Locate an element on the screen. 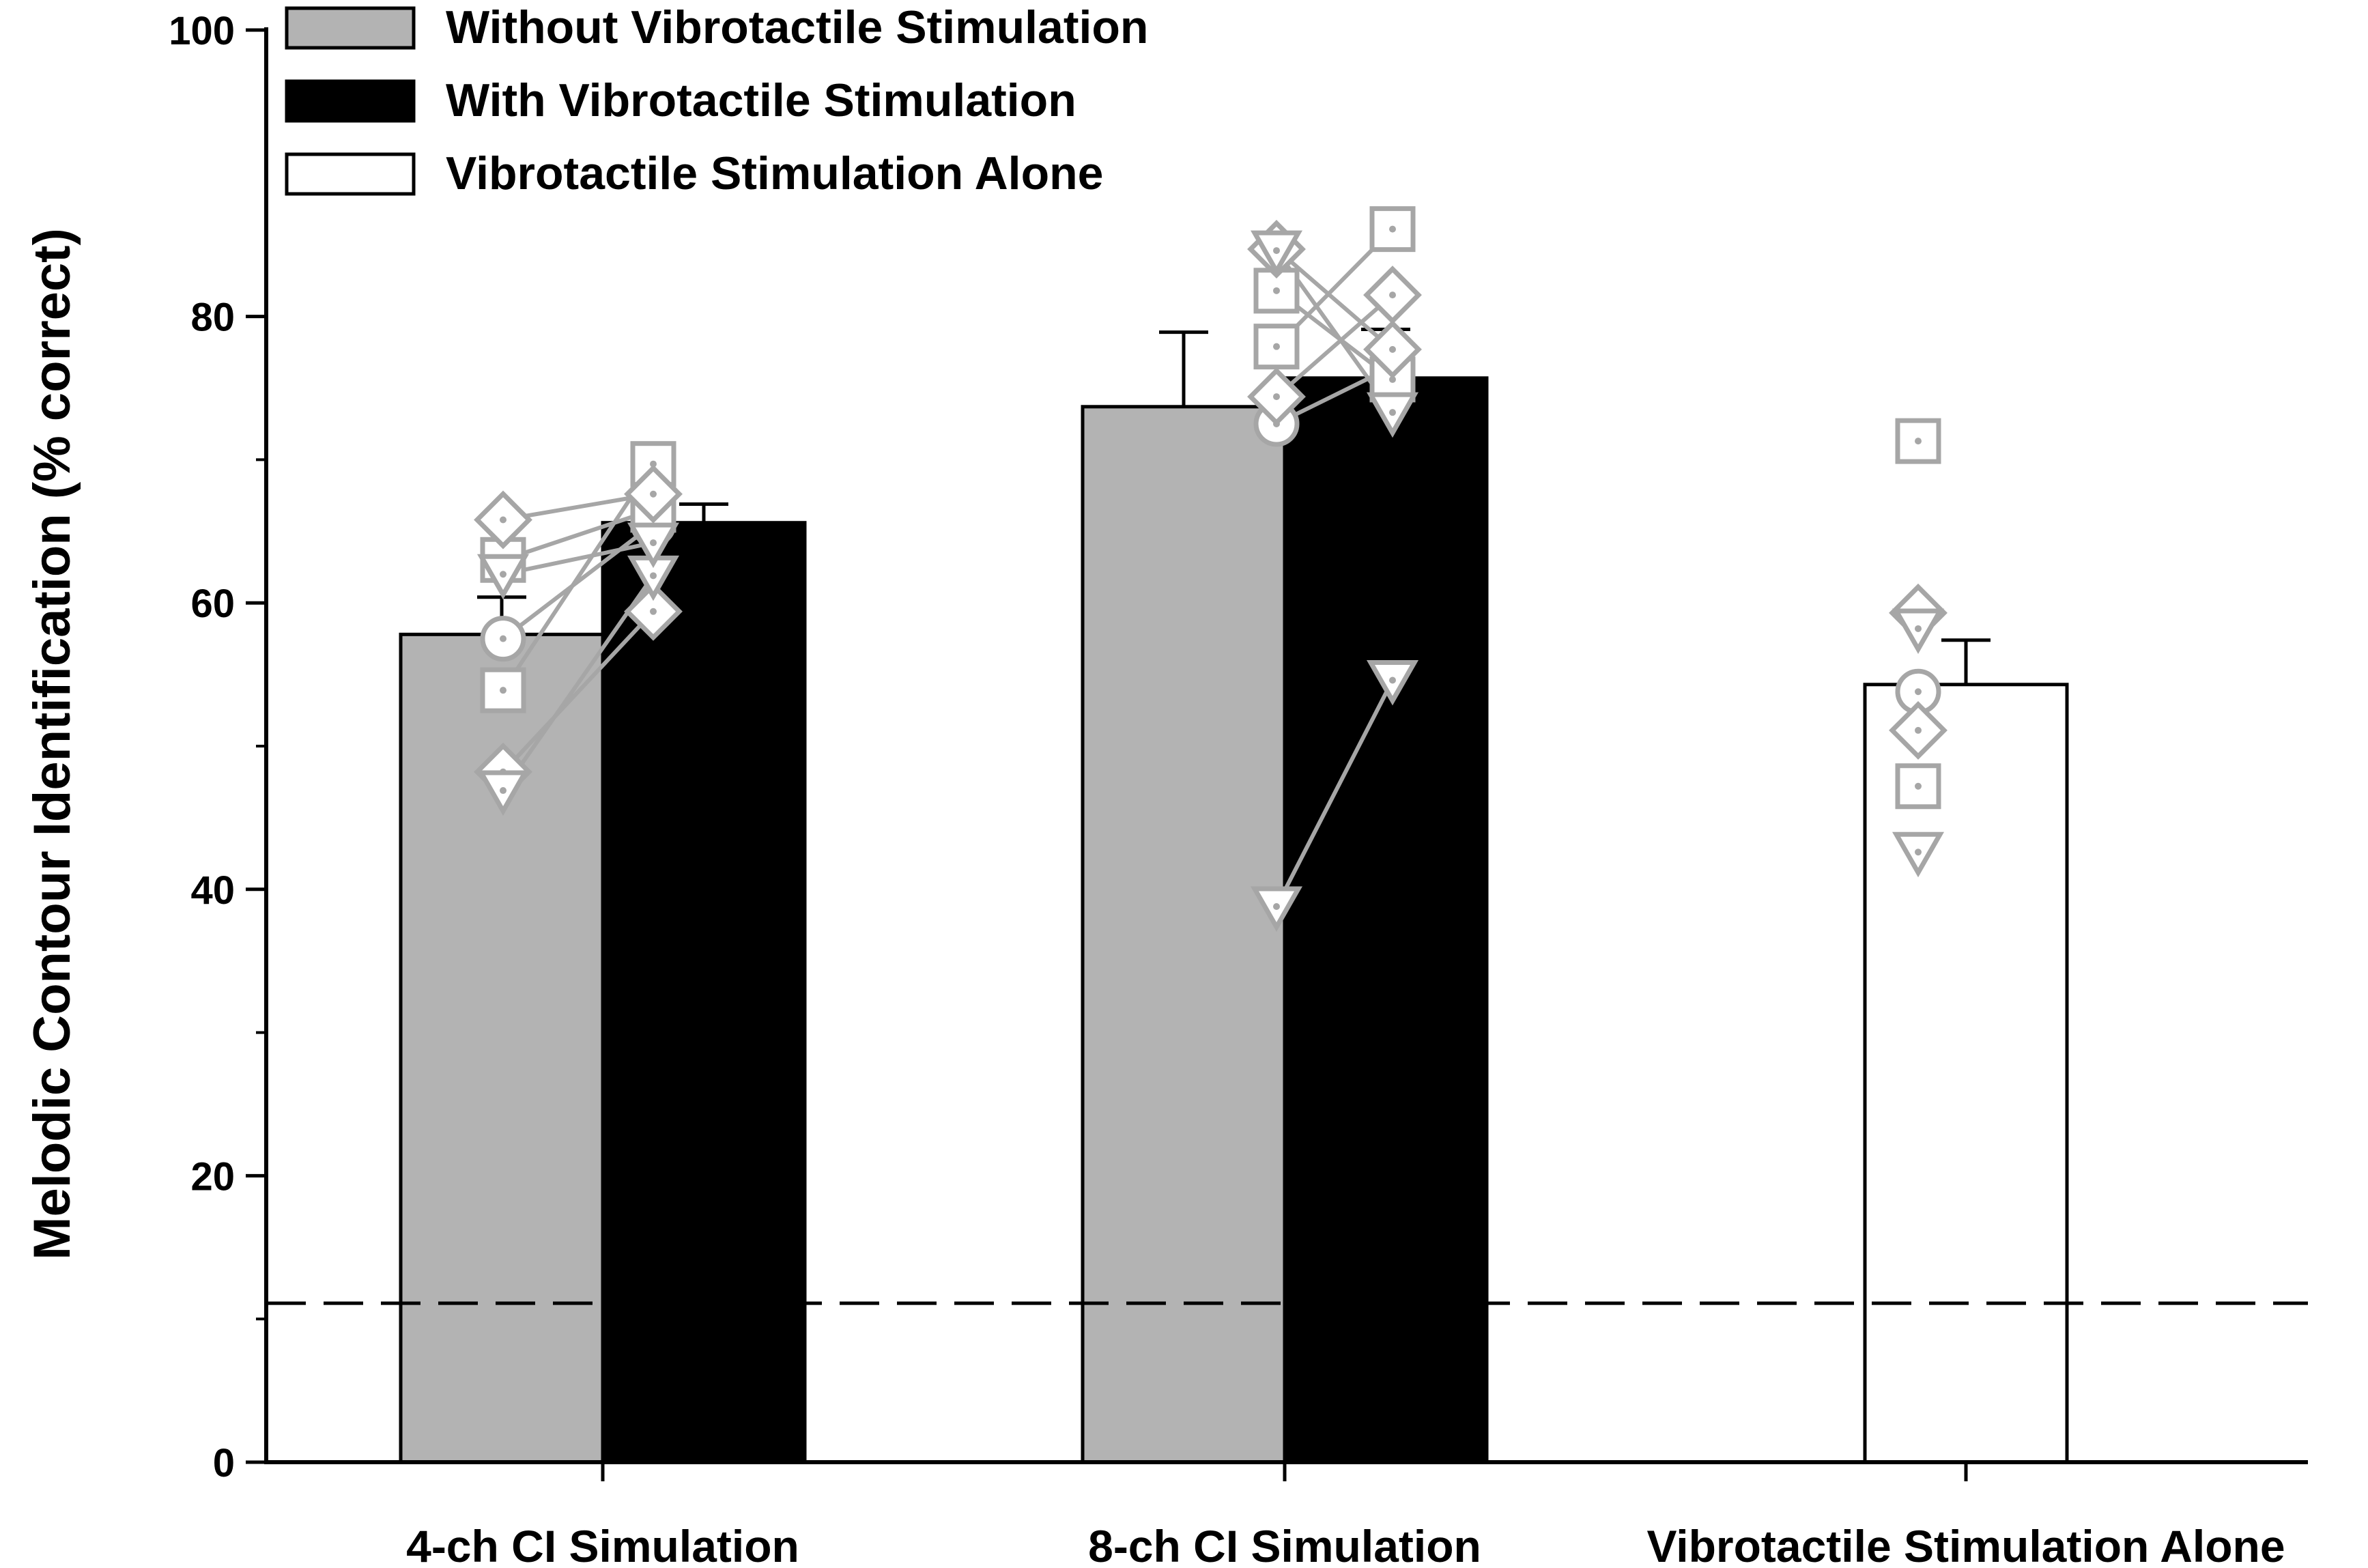  point-vibrotactile-alone-p1-dot is located at coordinates (1918, 692).